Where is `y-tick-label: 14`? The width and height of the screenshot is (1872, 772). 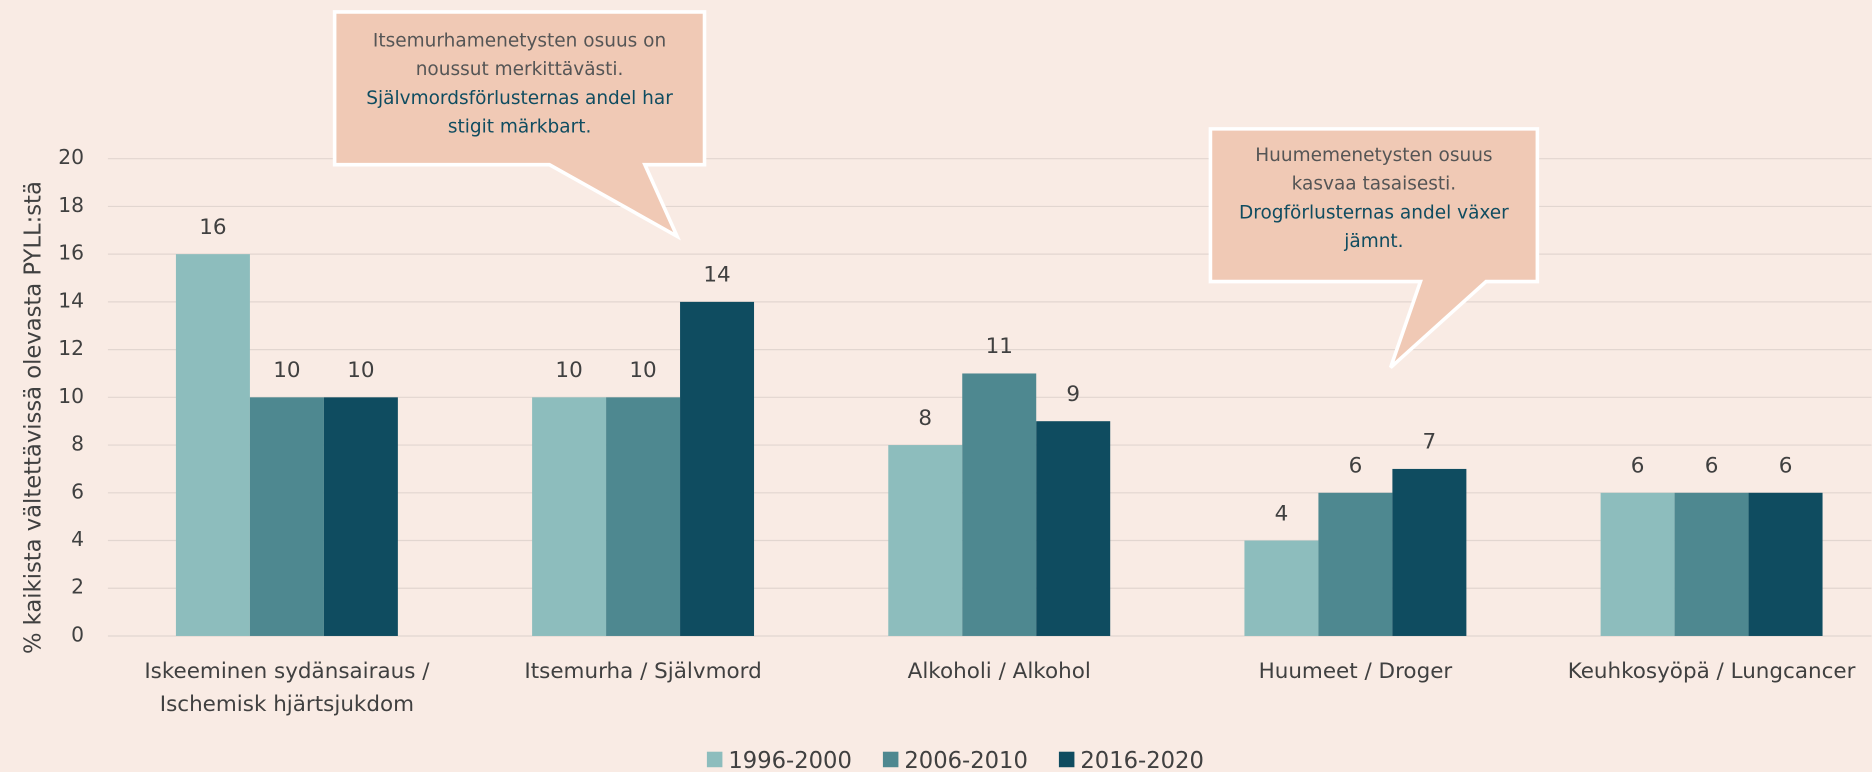 y-tick-label: 14 is located at coordinates (71, 300).